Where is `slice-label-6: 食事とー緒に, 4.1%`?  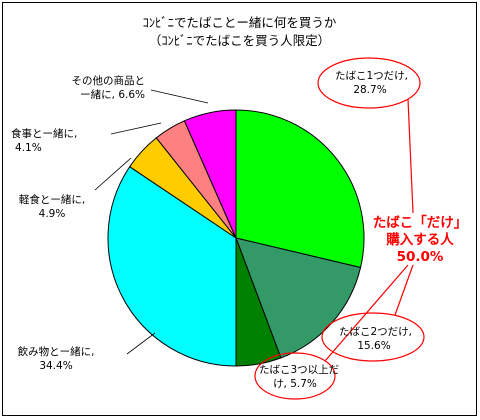
slice-label-6: 食事とー緒に, 4.1% is located at coordinates (56, 141).